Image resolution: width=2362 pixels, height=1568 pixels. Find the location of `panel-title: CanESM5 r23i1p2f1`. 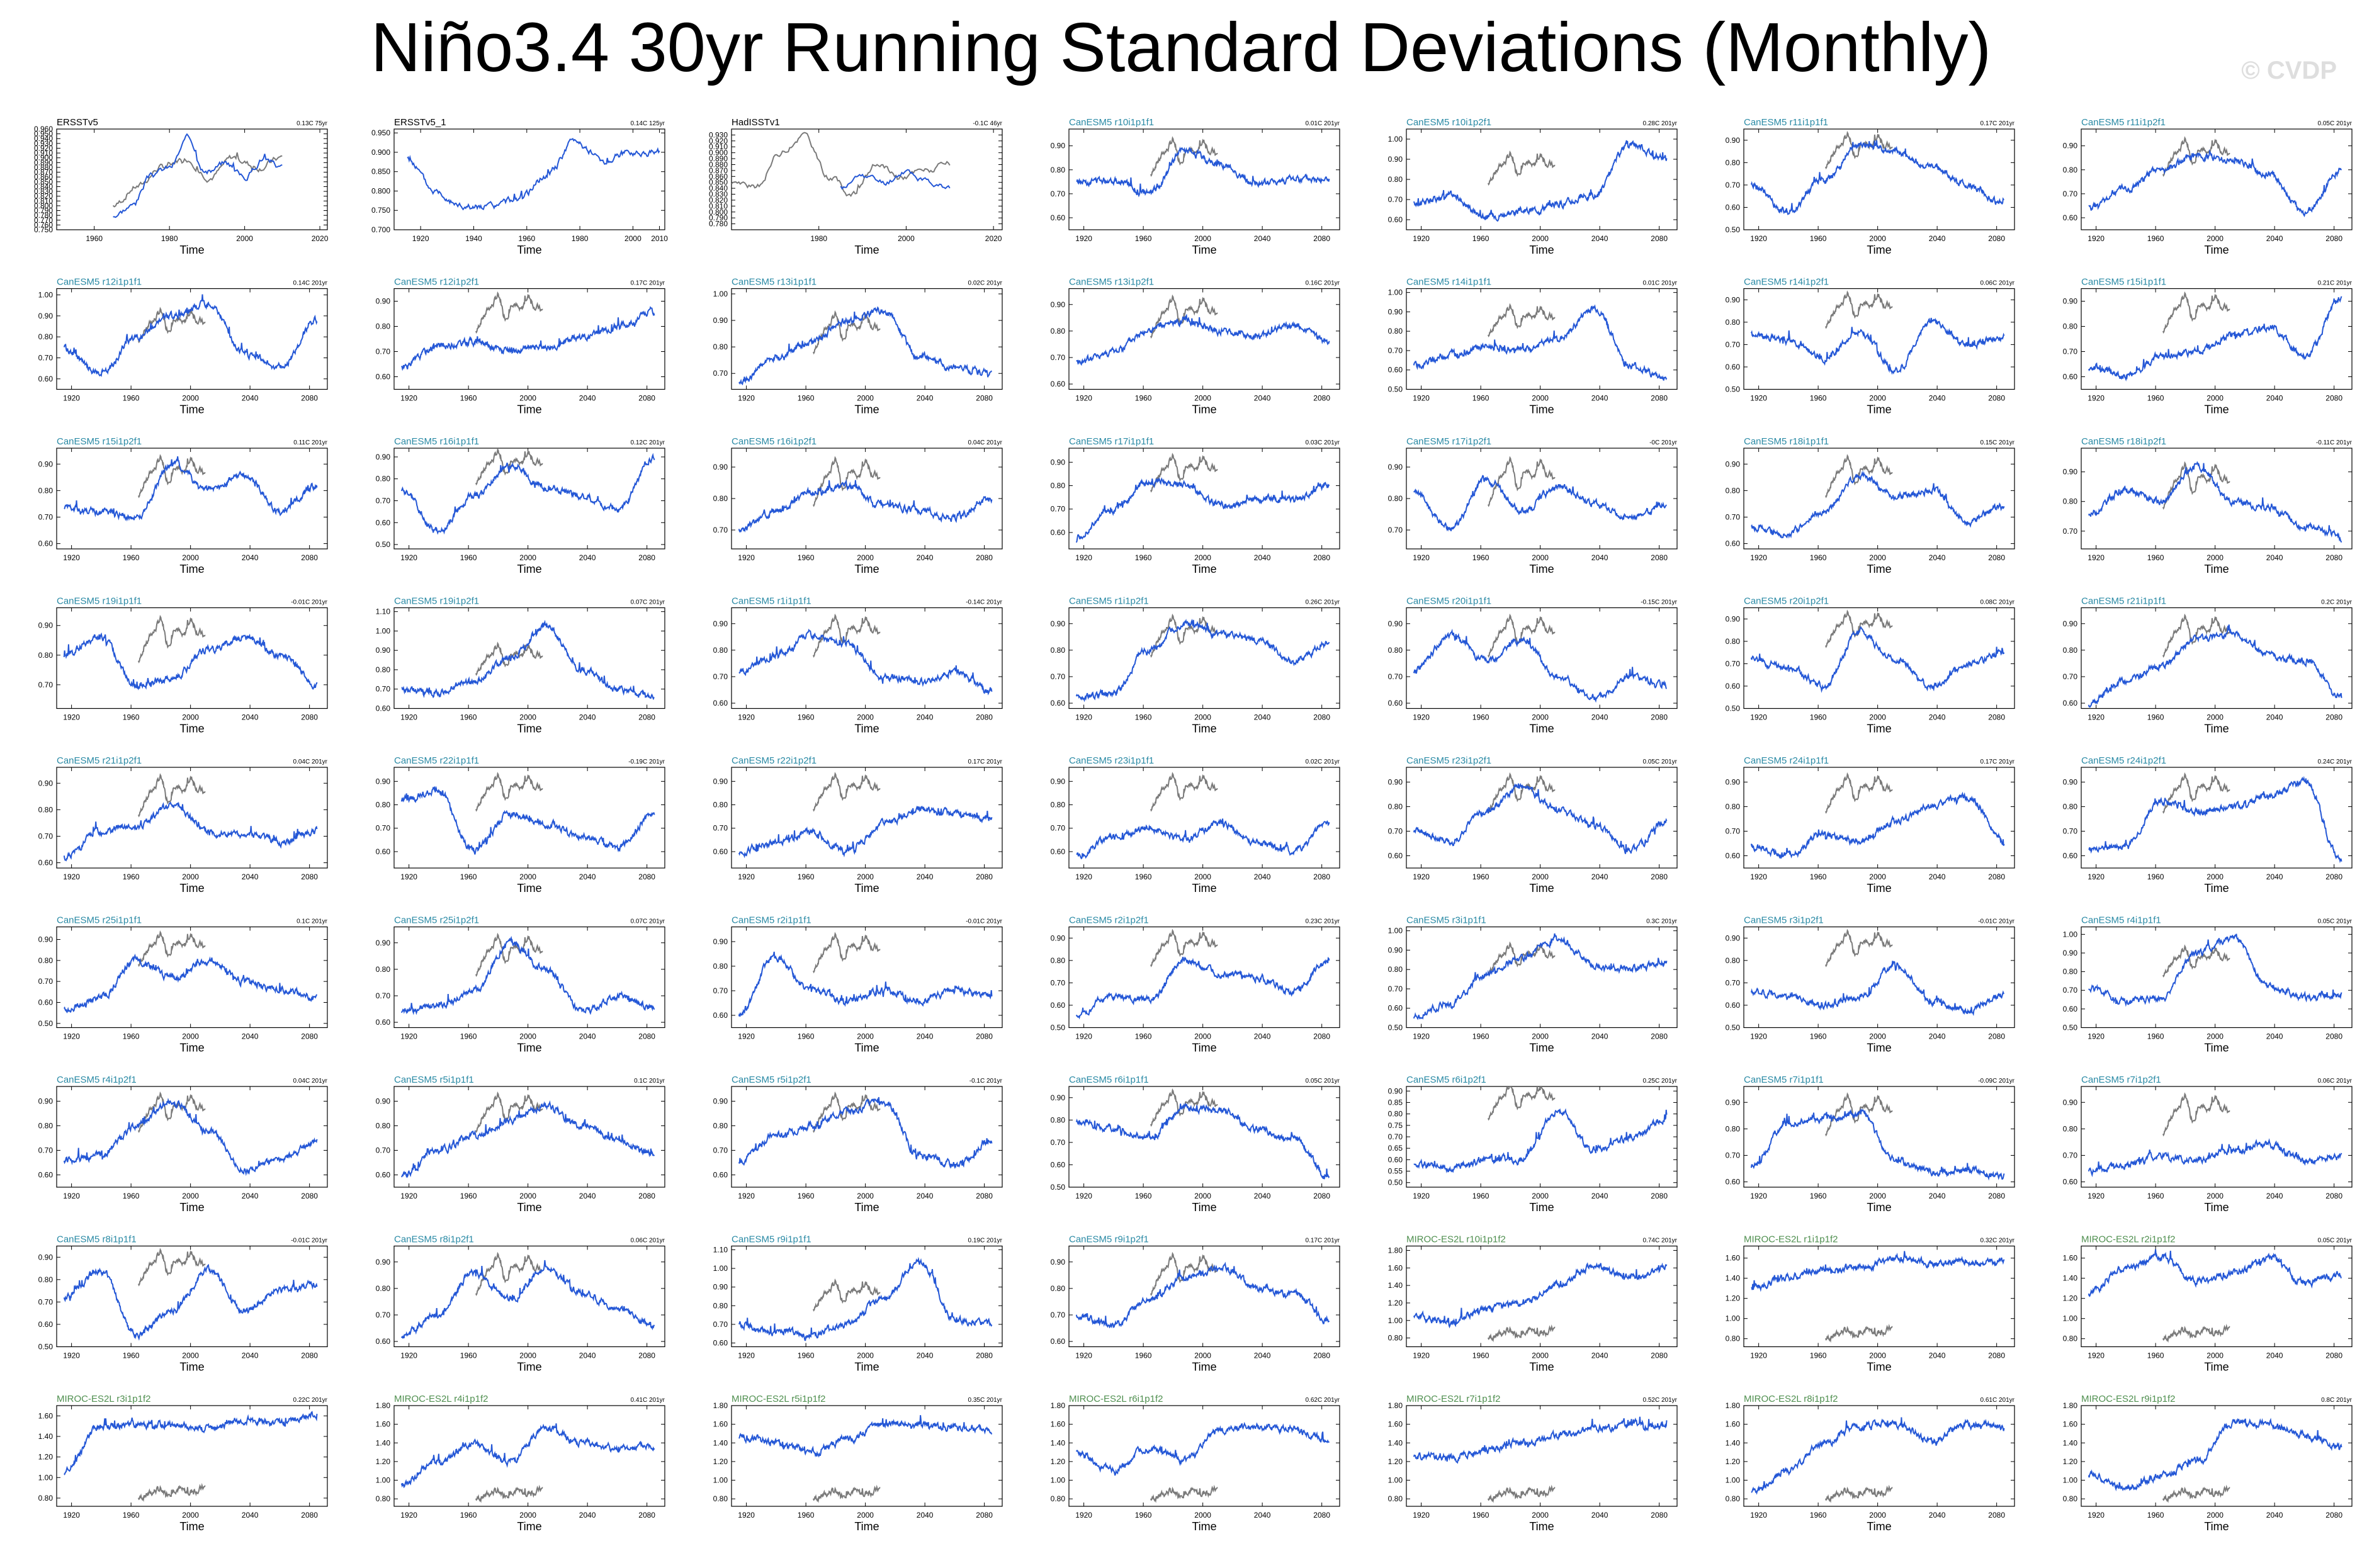

panel-title: CanESM5 r23i1p2f1 is located at coordinates (1448, 760).